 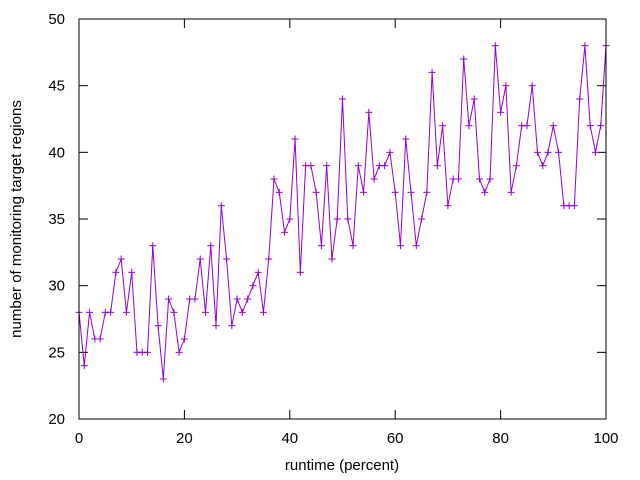 What do you see at coordinates (56, 219) in the screenshot?
I see `y-tick-label: 35` at bounding box center [56, 219].